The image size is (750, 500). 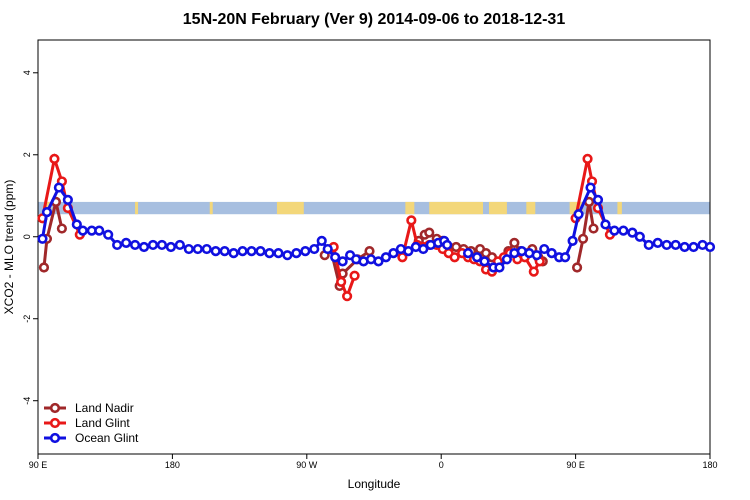 What do you see at coordinates (107, 438) in the screenshot?
I see `legend-label: Ocean Glint` at bounding box center [107, 438].